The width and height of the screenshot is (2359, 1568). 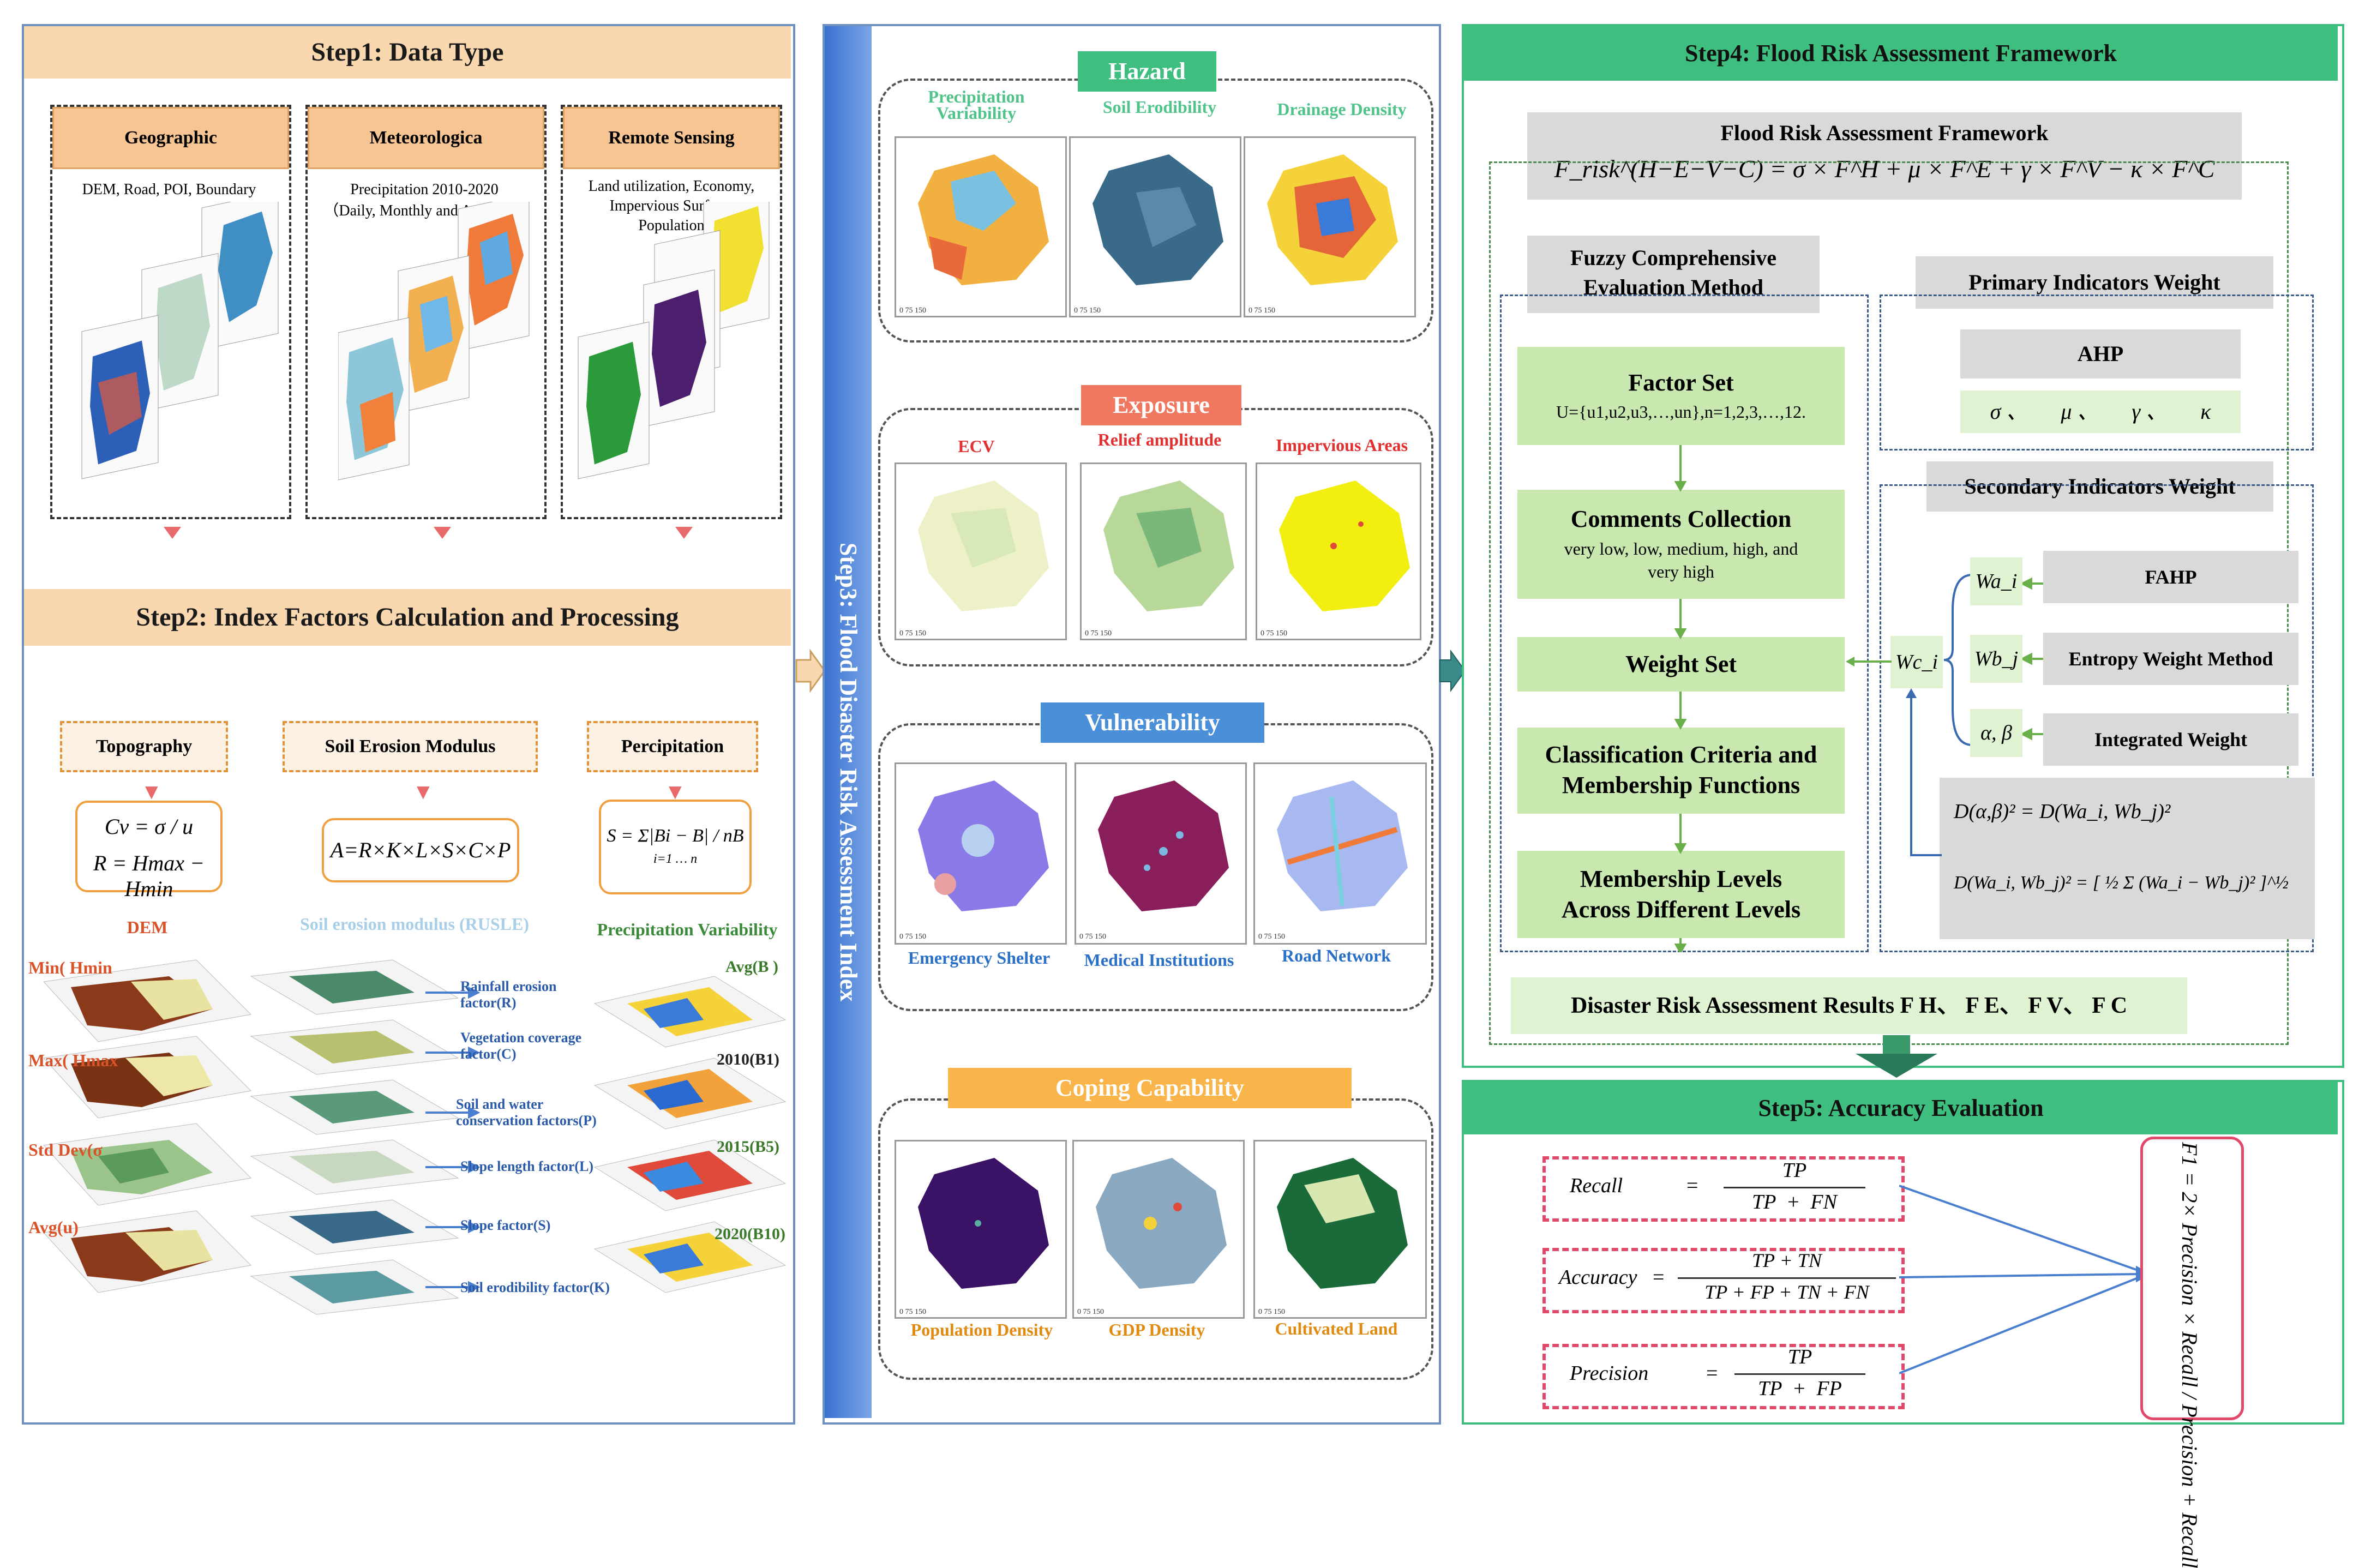 I want to click on accuracy-box, so click(x=1723, y=1281).